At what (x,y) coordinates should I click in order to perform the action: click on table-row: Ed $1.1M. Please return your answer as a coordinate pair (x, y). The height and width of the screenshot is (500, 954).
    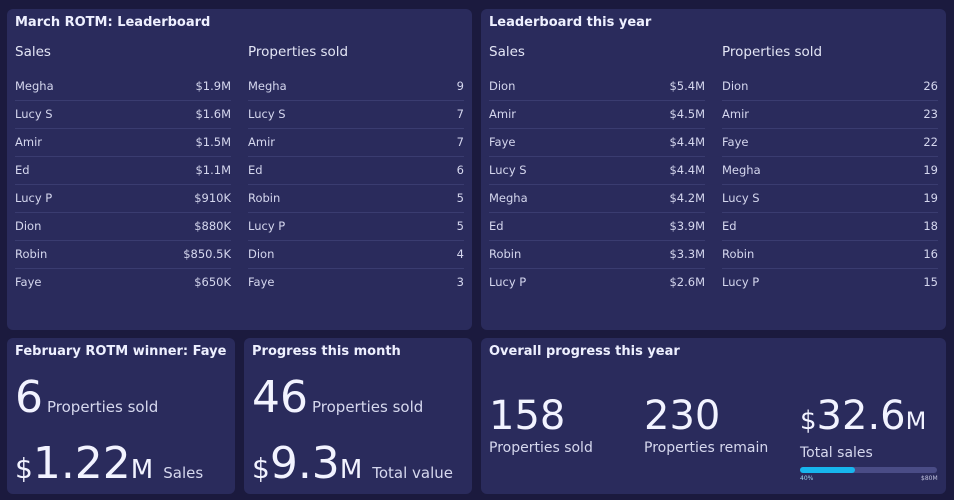
    Looking at the image, I should click on (123, 171).